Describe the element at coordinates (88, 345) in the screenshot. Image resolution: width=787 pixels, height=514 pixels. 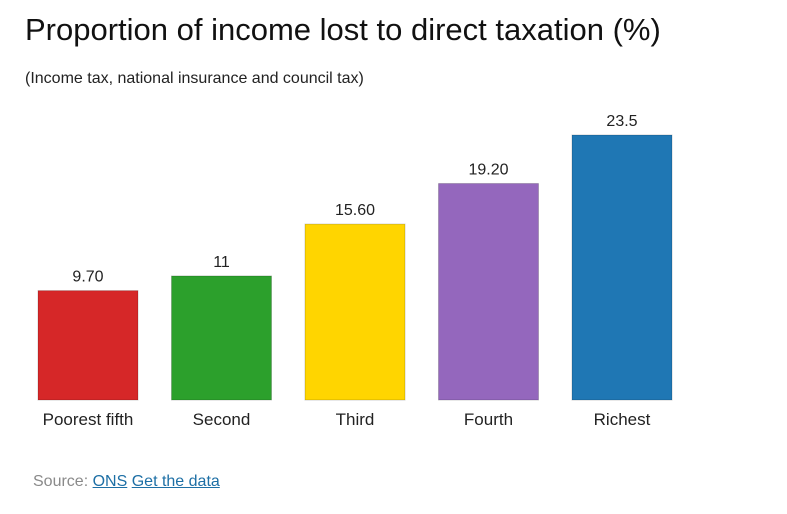
I see `bar-poorest-fifth` at that location.